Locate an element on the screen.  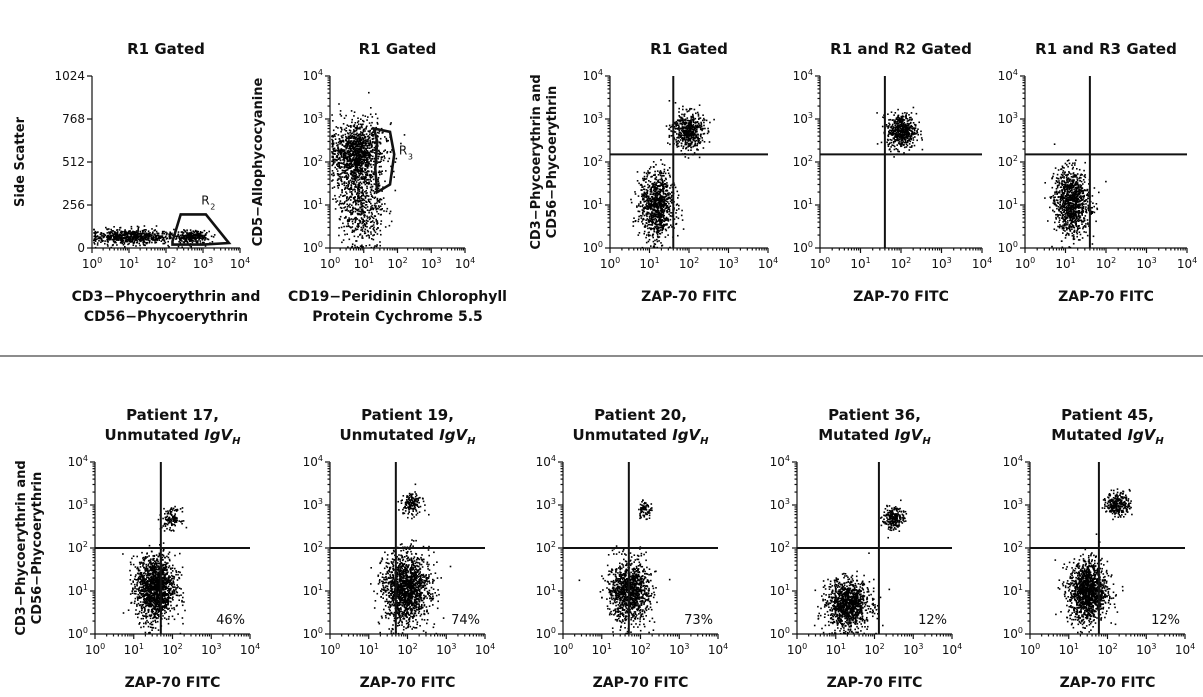
x-tick-label: 100 is located at coordinates (1025, 263).